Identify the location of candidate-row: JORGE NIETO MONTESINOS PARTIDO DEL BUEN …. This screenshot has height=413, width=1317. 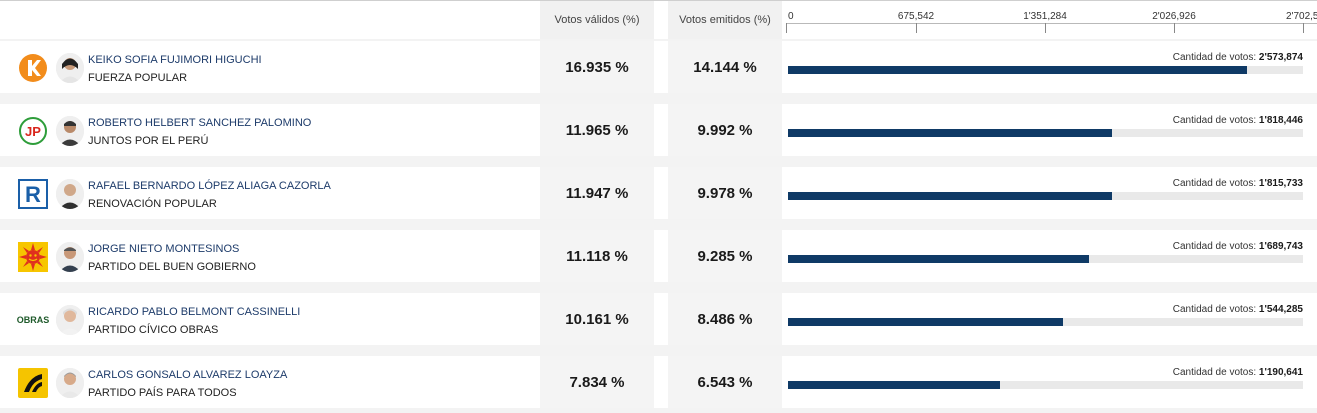
(658, 256).